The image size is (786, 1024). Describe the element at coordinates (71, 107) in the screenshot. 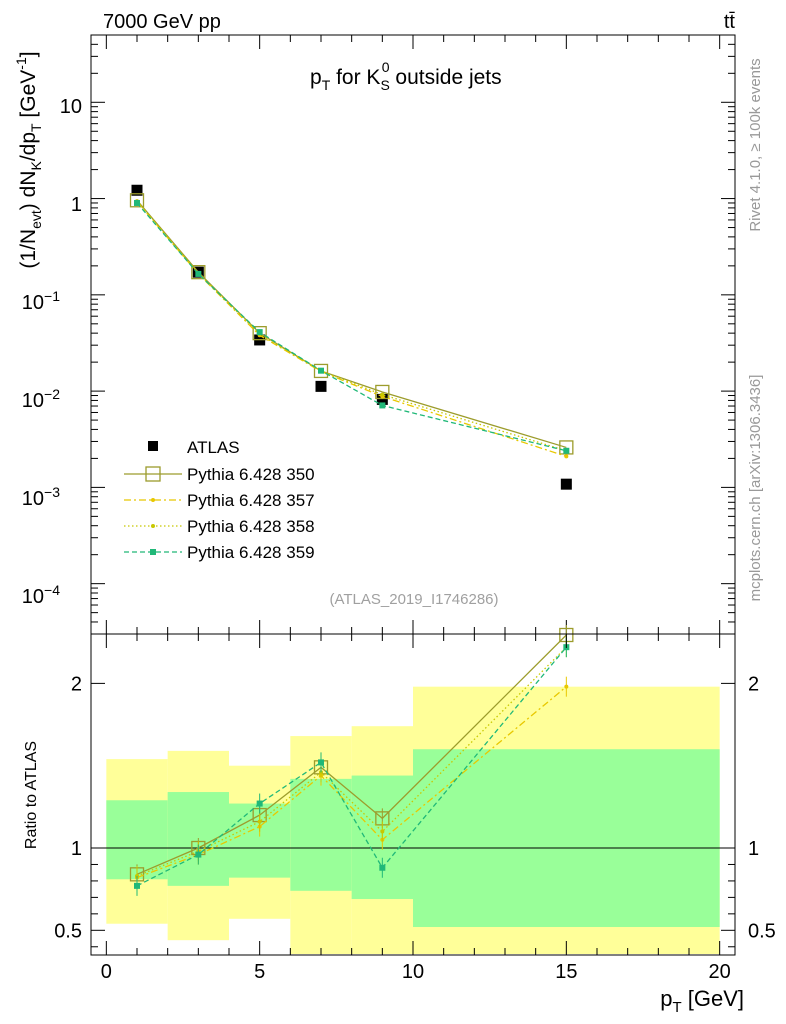

I see `ytick-label-10: 10` at that location.